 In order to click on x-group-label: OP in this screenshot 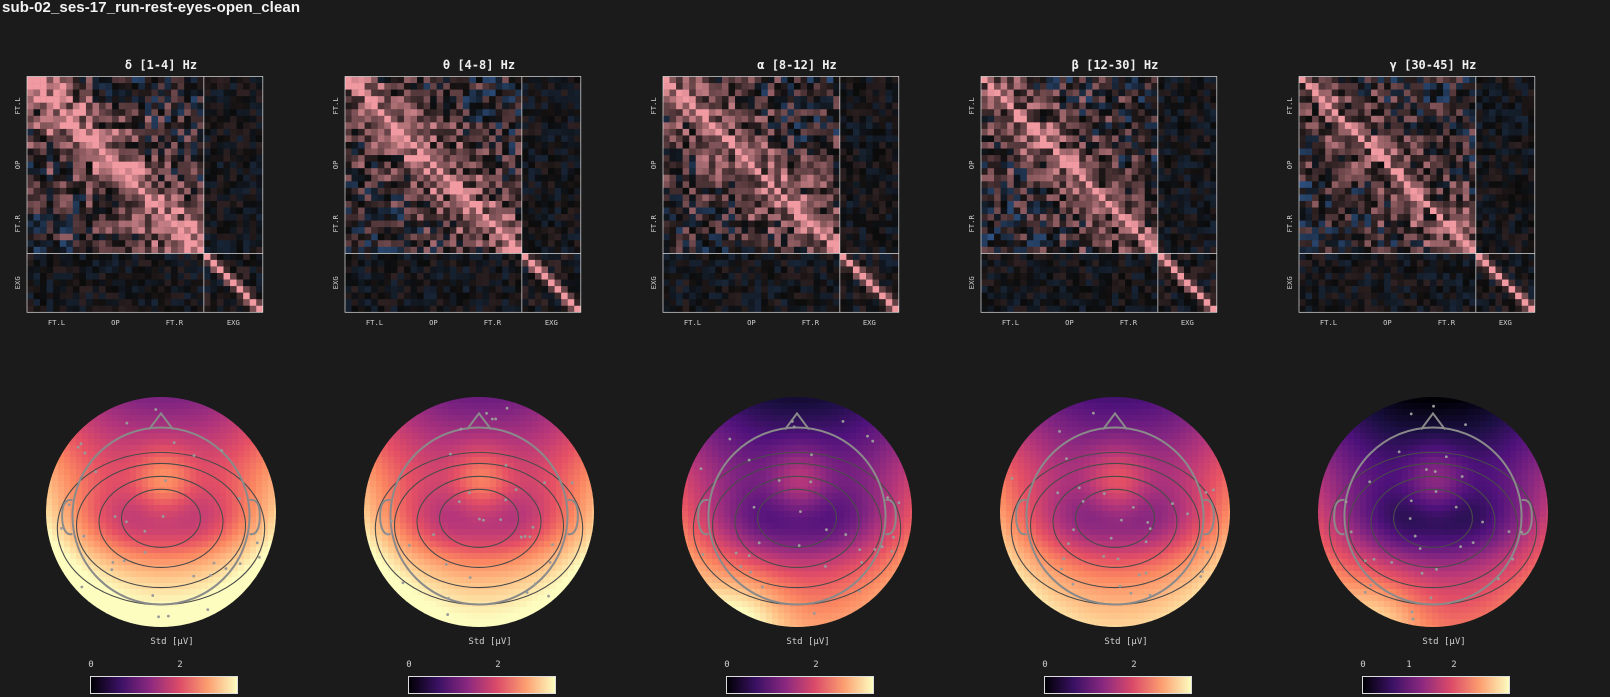, I will do `click(115, 322)`.